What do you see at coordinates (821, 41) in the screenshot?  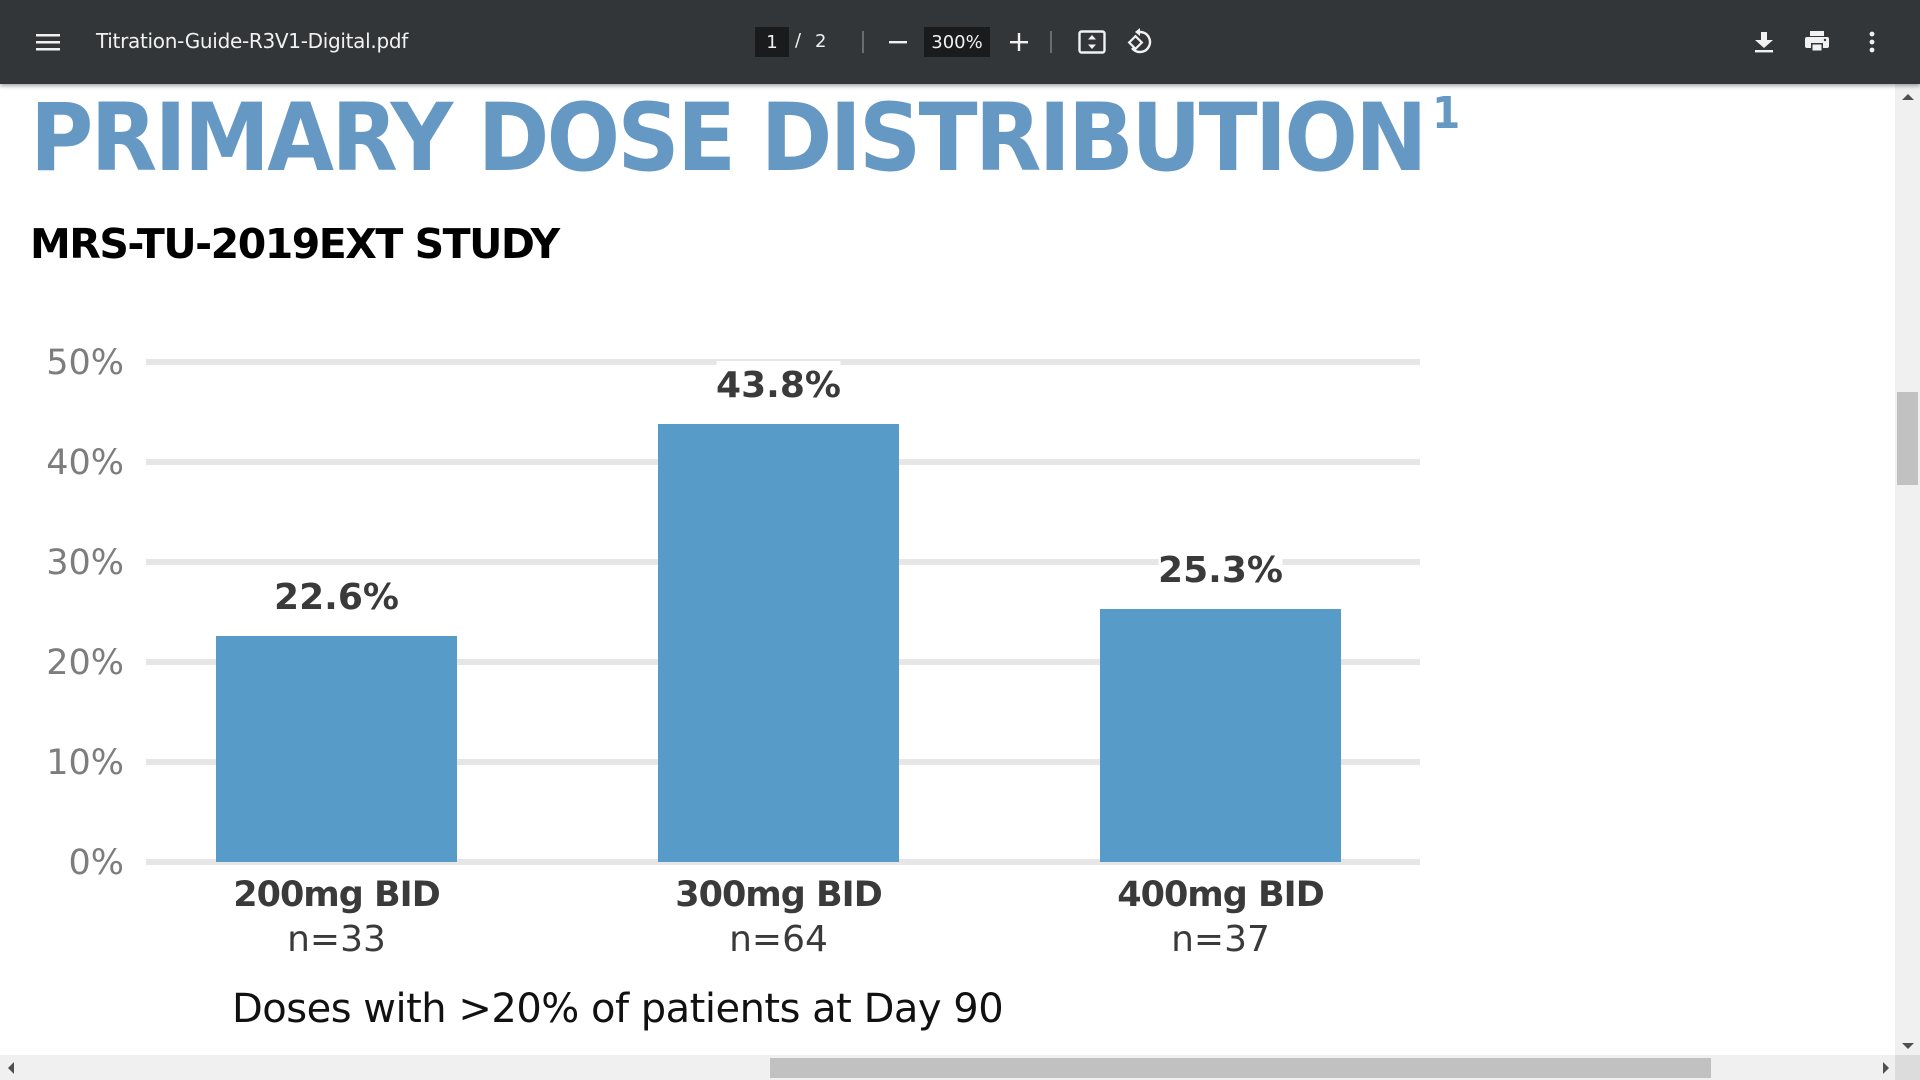 I see `total-pages: 2` at bounding box center [821, 41].